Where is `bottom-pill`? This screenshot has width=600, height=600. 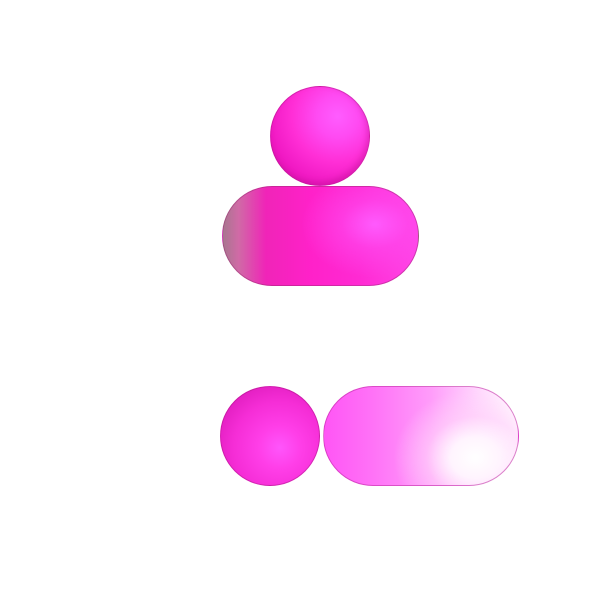 bottom-pill is located at coordinates (421, 436).